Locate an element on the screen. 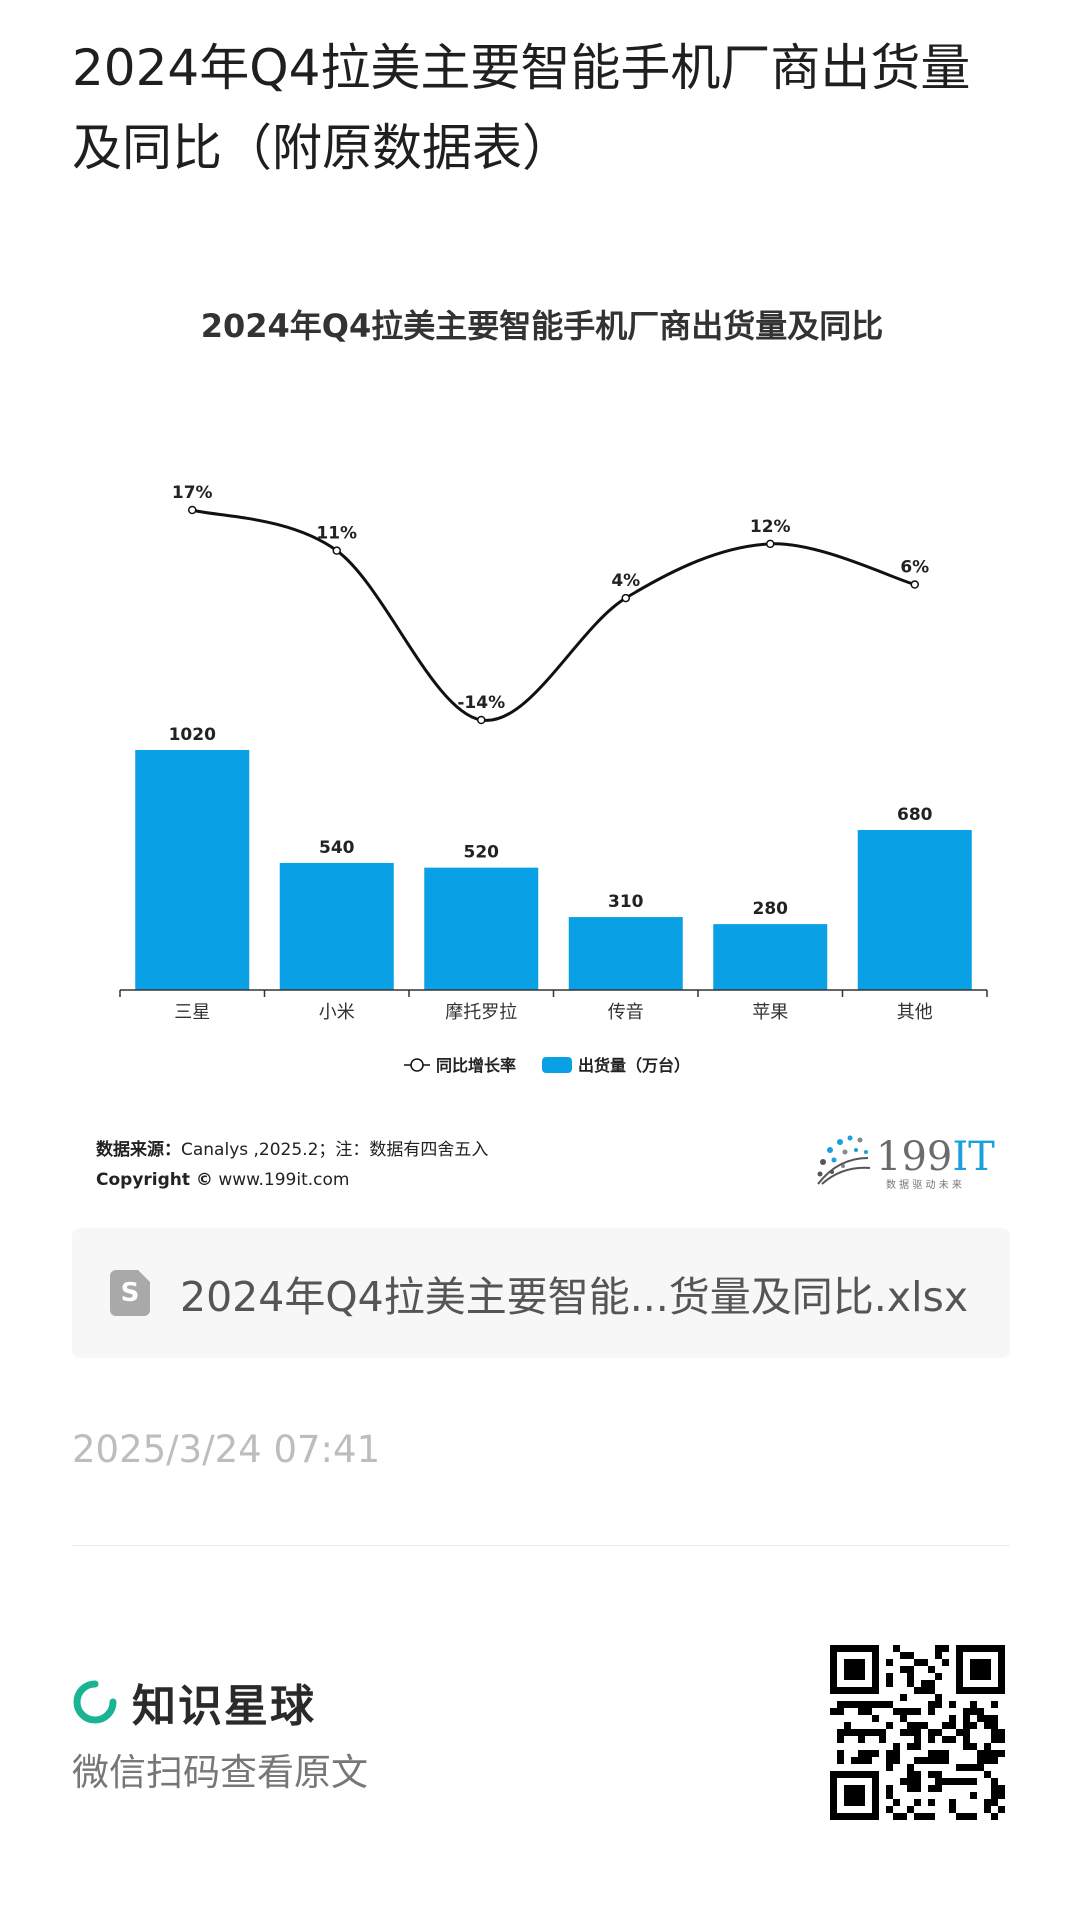 The image size is (1080, 1911). 199it-logo: 199IT 数 据 驱 动 未 来 is located at coordinates (906, 1162).